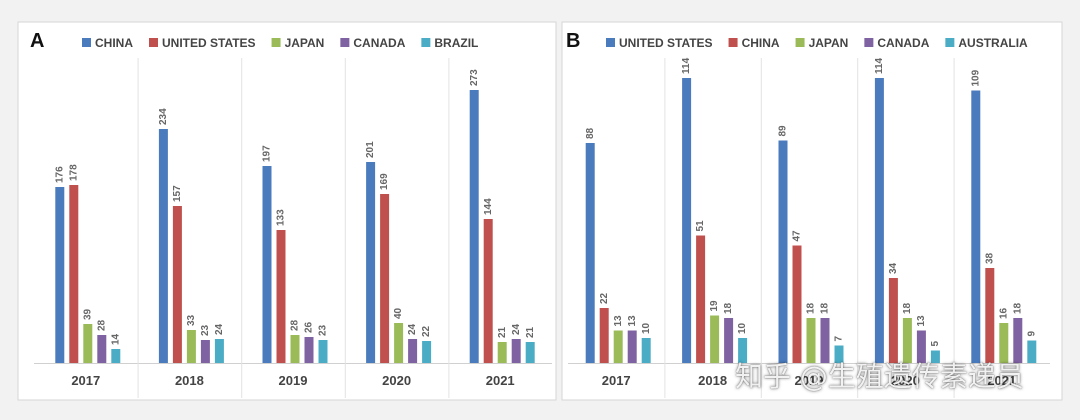 The height and width of the screenshot is (420, 1080). Describe the element at coordinates (474, 77) in the screenshot. I see `data-label: 273` at that location.